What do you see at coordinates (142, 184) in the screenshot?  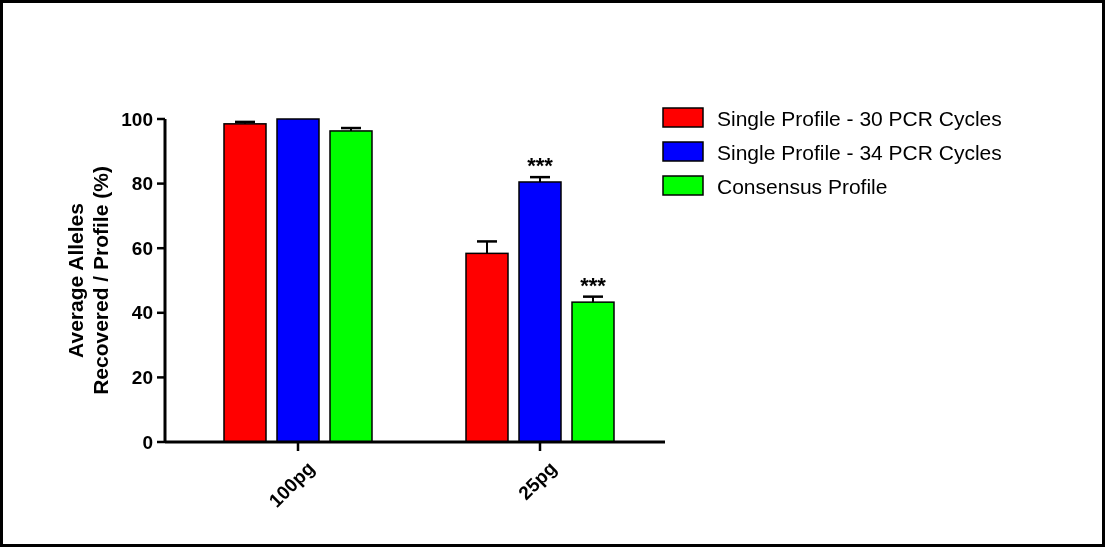 I see `y-tick-label: 80` at bounding box center [142, 184].